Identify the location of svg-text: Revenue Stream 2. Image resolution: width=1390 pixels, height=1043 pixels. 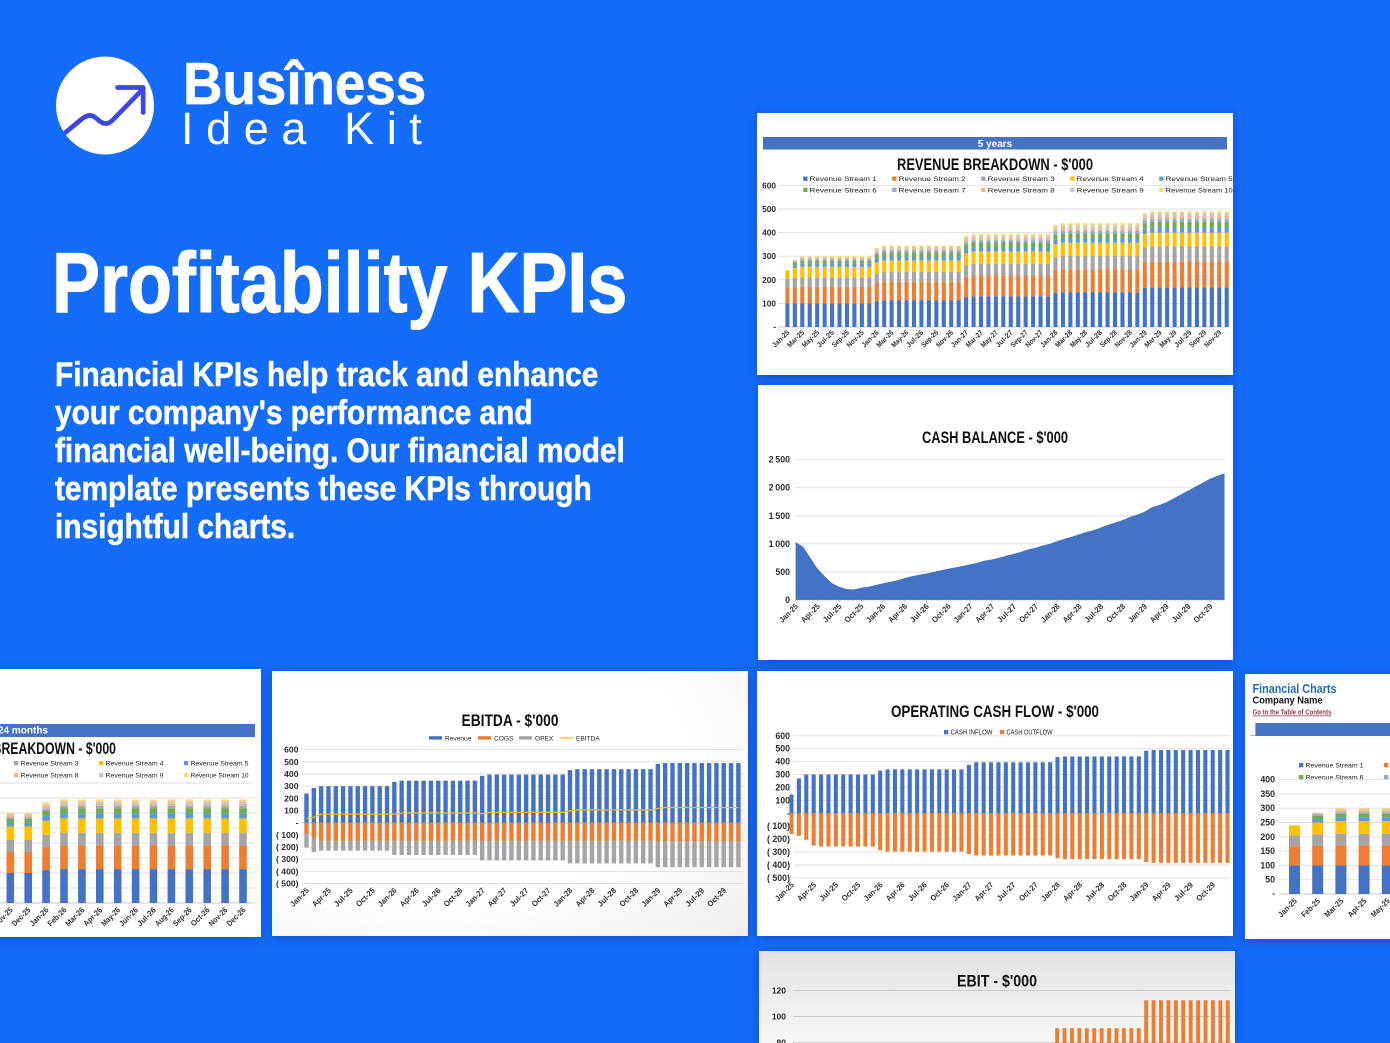
(932, 179).